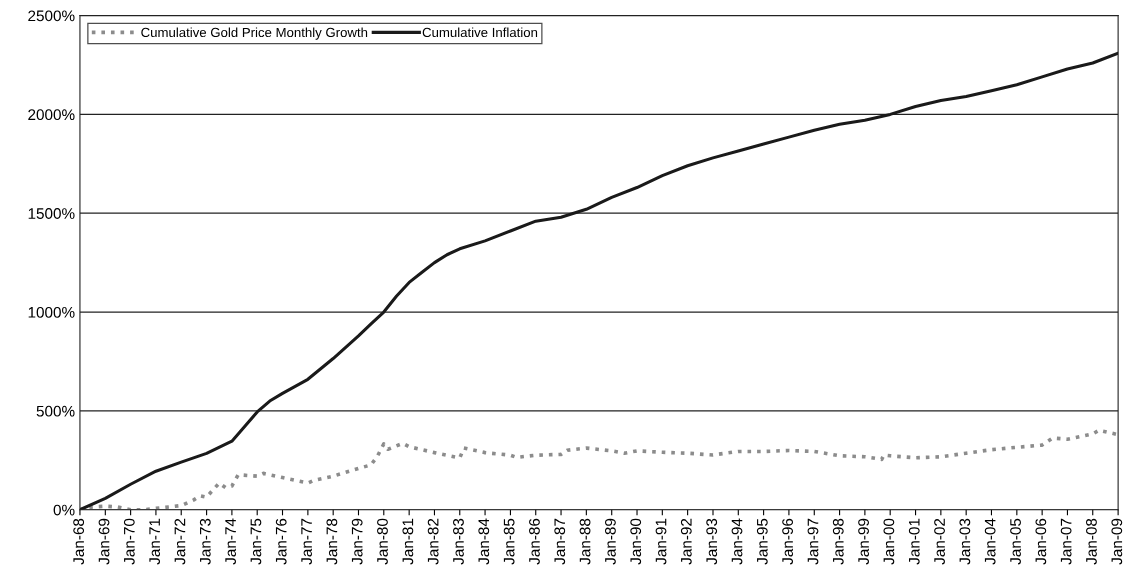  What do you see at coordinates (1015, 541) in the screenshot?
I see `x-tick-label: Jan-05` at bounding box center [1015, 541].